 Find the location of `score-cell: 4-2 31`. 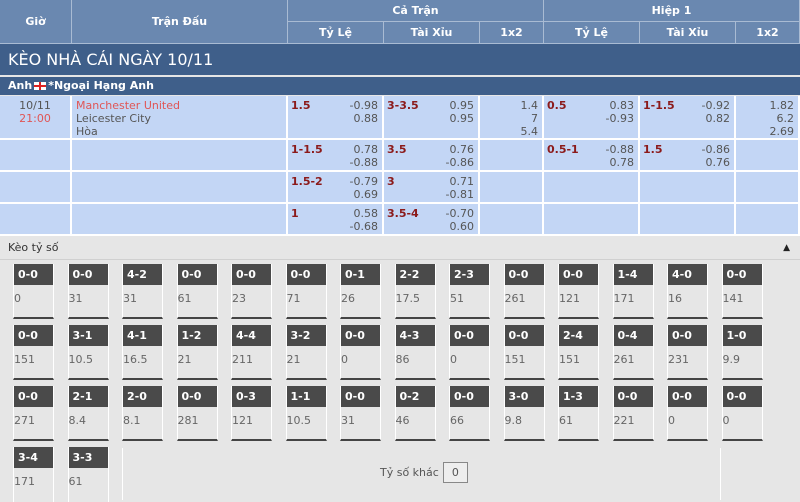

score-cell: 4-2 31 is located at coordinates (142, 291).